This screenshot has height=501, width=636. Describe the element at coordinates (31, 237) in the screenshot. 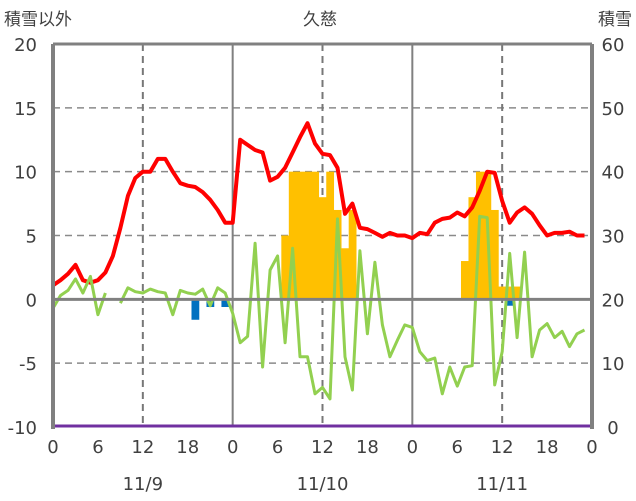

I see `y-left-tick-label: 5` at that location.